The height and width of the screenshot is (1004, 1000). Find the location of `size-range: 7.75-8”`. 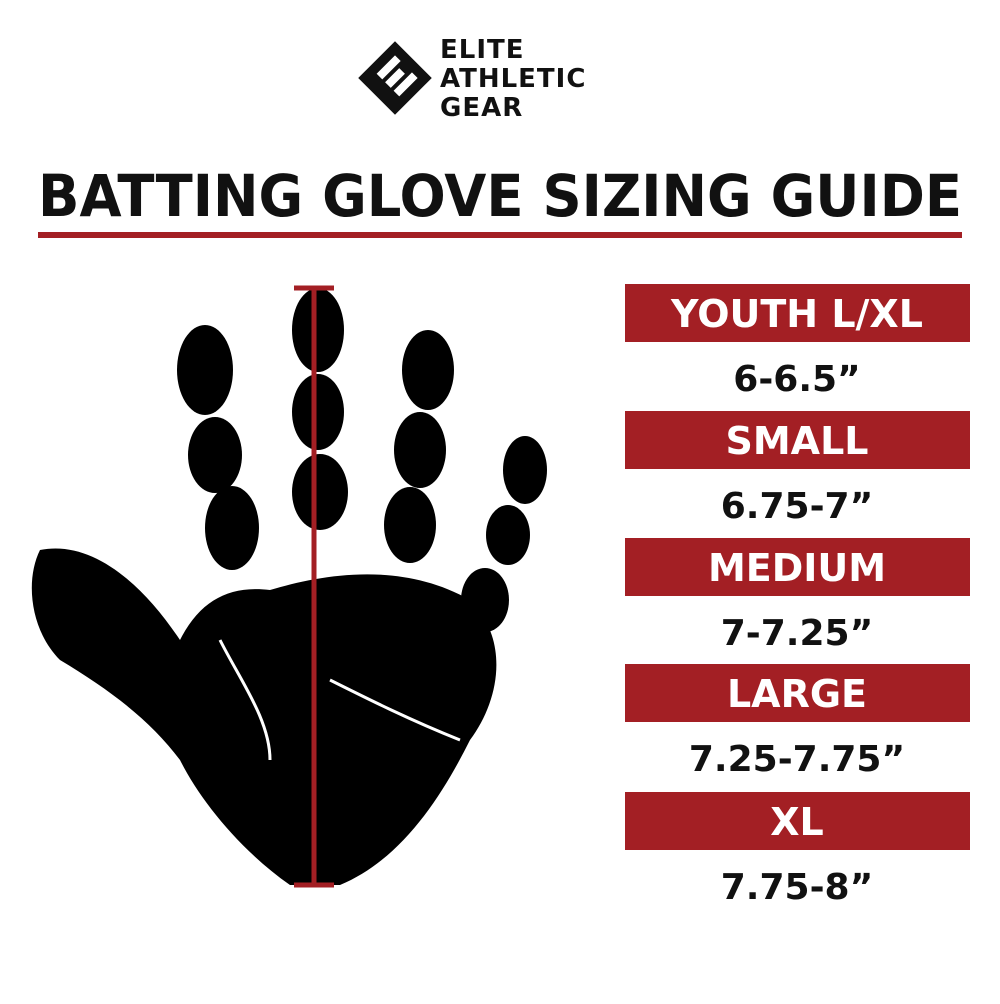

size-range: 7.75-8” is located at coordinates (797, 887).